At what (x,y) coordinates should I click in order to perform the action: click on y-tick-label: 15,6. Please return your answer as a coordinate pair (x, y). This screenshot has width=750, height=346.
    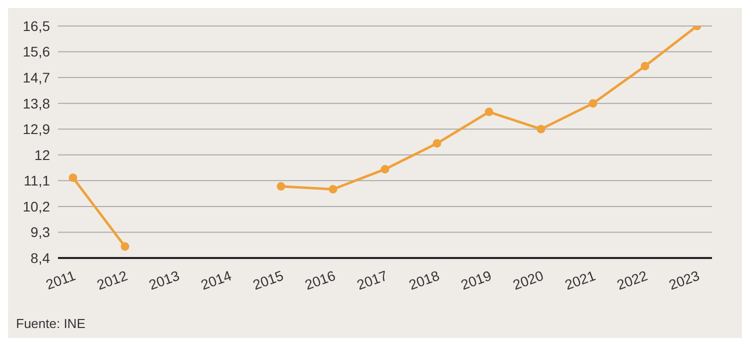
    Looking at the image, I should click on (36, 52).